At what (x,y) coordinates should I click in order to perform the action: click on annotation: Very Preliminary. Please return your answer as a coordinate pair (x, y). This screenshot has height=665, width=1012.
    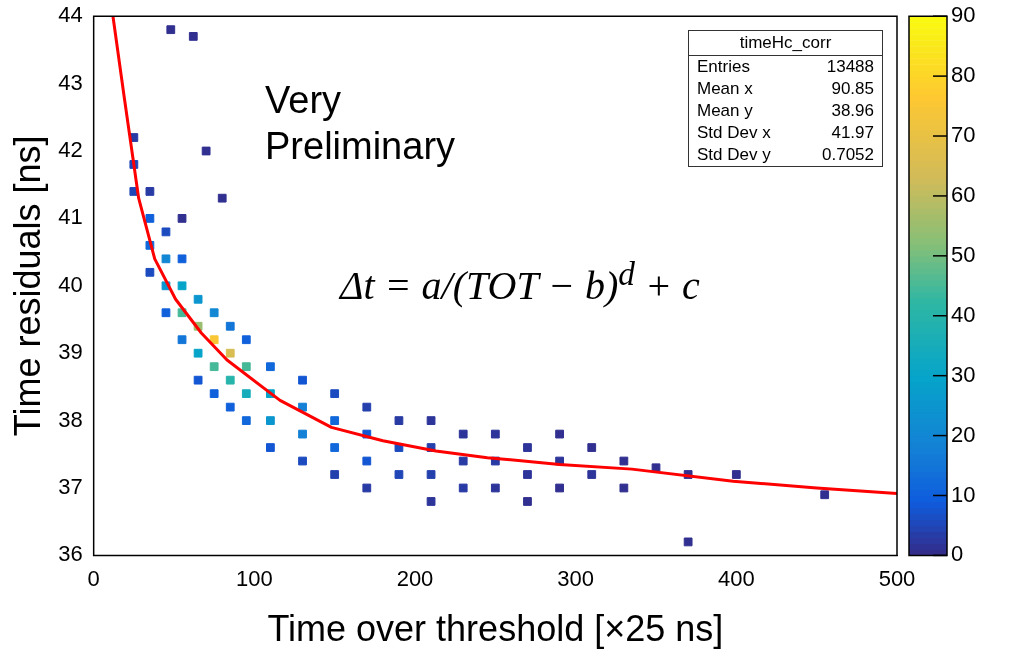
    Looking at the image, I should click on (361, 123).